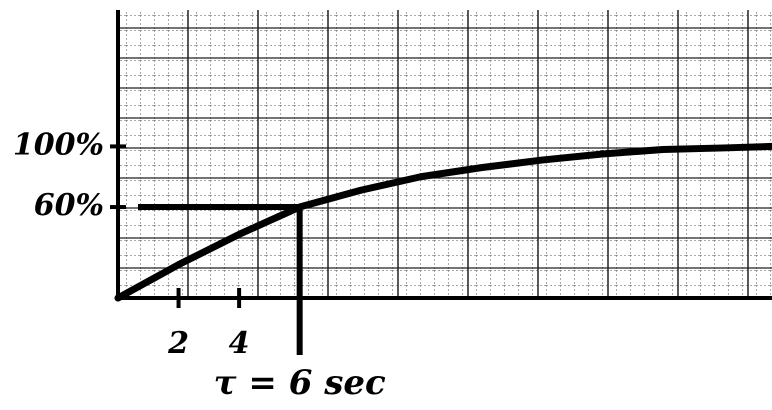 The height and width of the screenshot is (410, 772). Describe the element at coordinates (239, 343) in the screenshot. I see `x-tick-label: 4` at that location.